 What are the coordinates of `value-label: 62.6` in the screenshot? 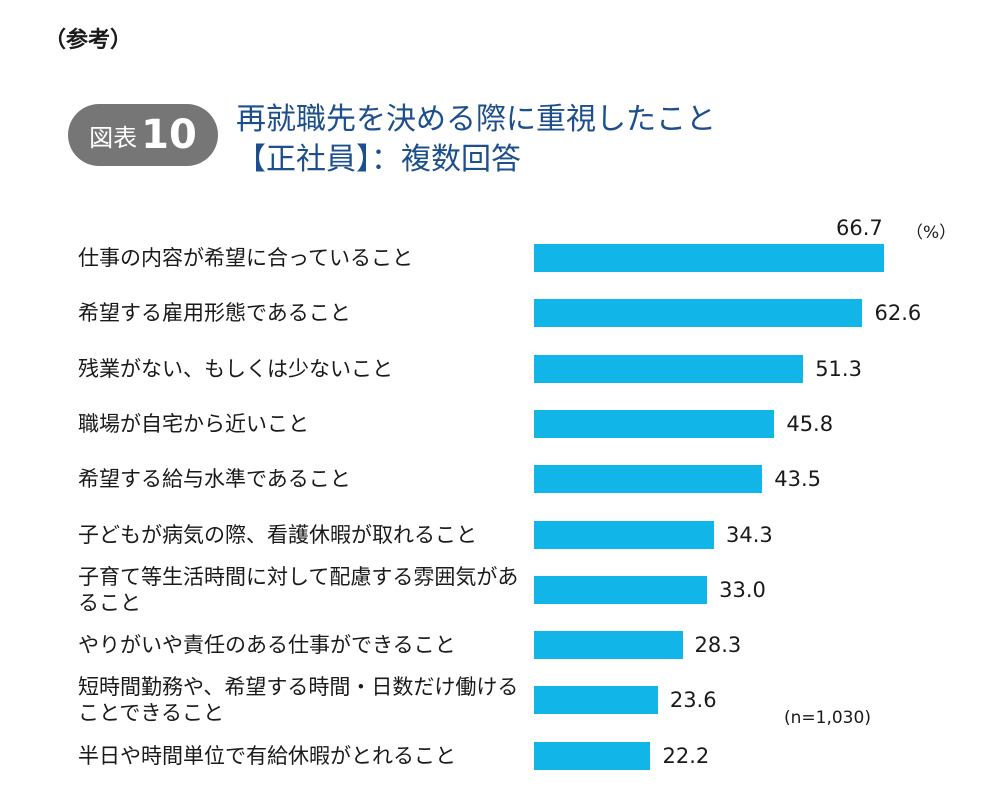 It's located at (898, 313).